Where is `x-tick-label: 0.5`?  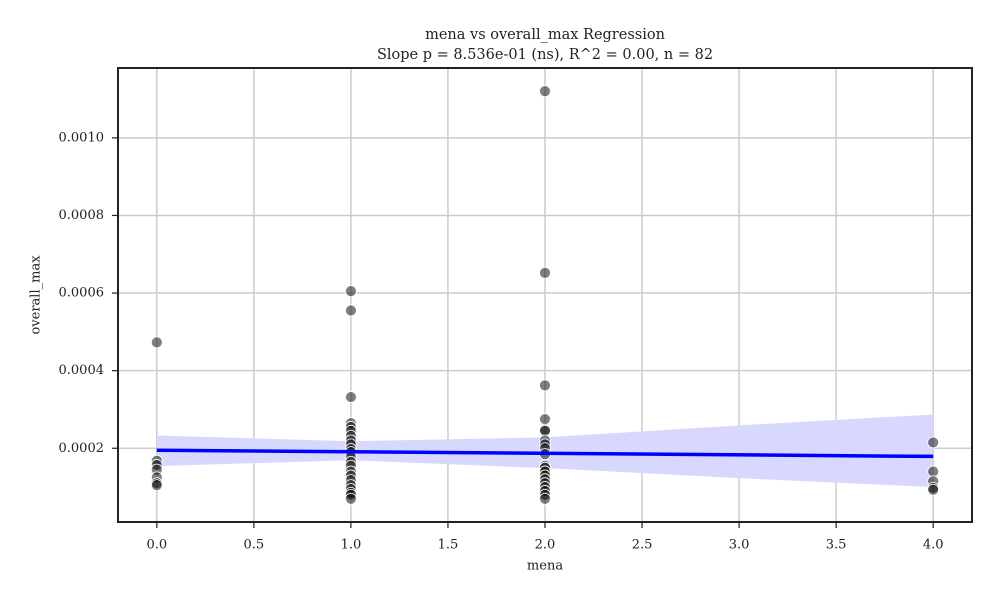
x-tick-label: 0.5 is located at coordinates (254, 545).